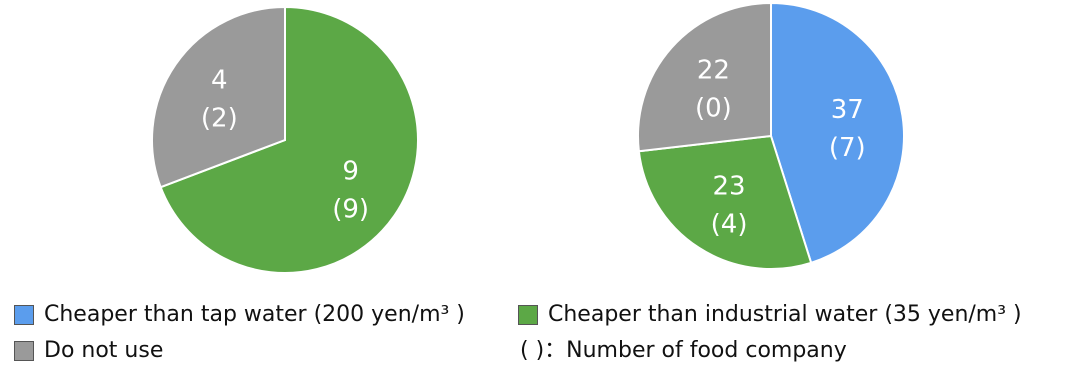 Image resolution: width=1085 pixels, height=367 pixels. What do you see at coordinates (847, 110) in the screenshot?
I see `pie2-value-label-cheaper-than-tap-water-200-yen-m: 37` at bounding box center [847, 110].